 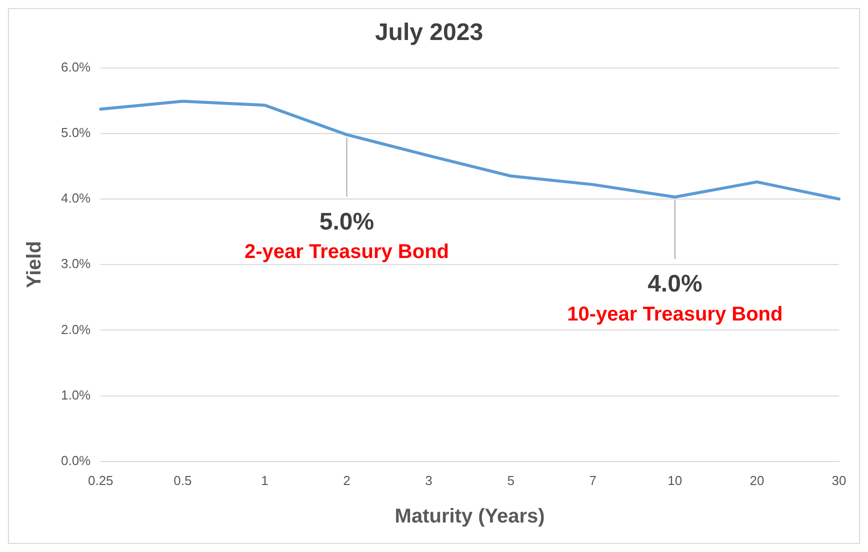 I want to click on x-tick-label: 7, so click(x=592, y=480).